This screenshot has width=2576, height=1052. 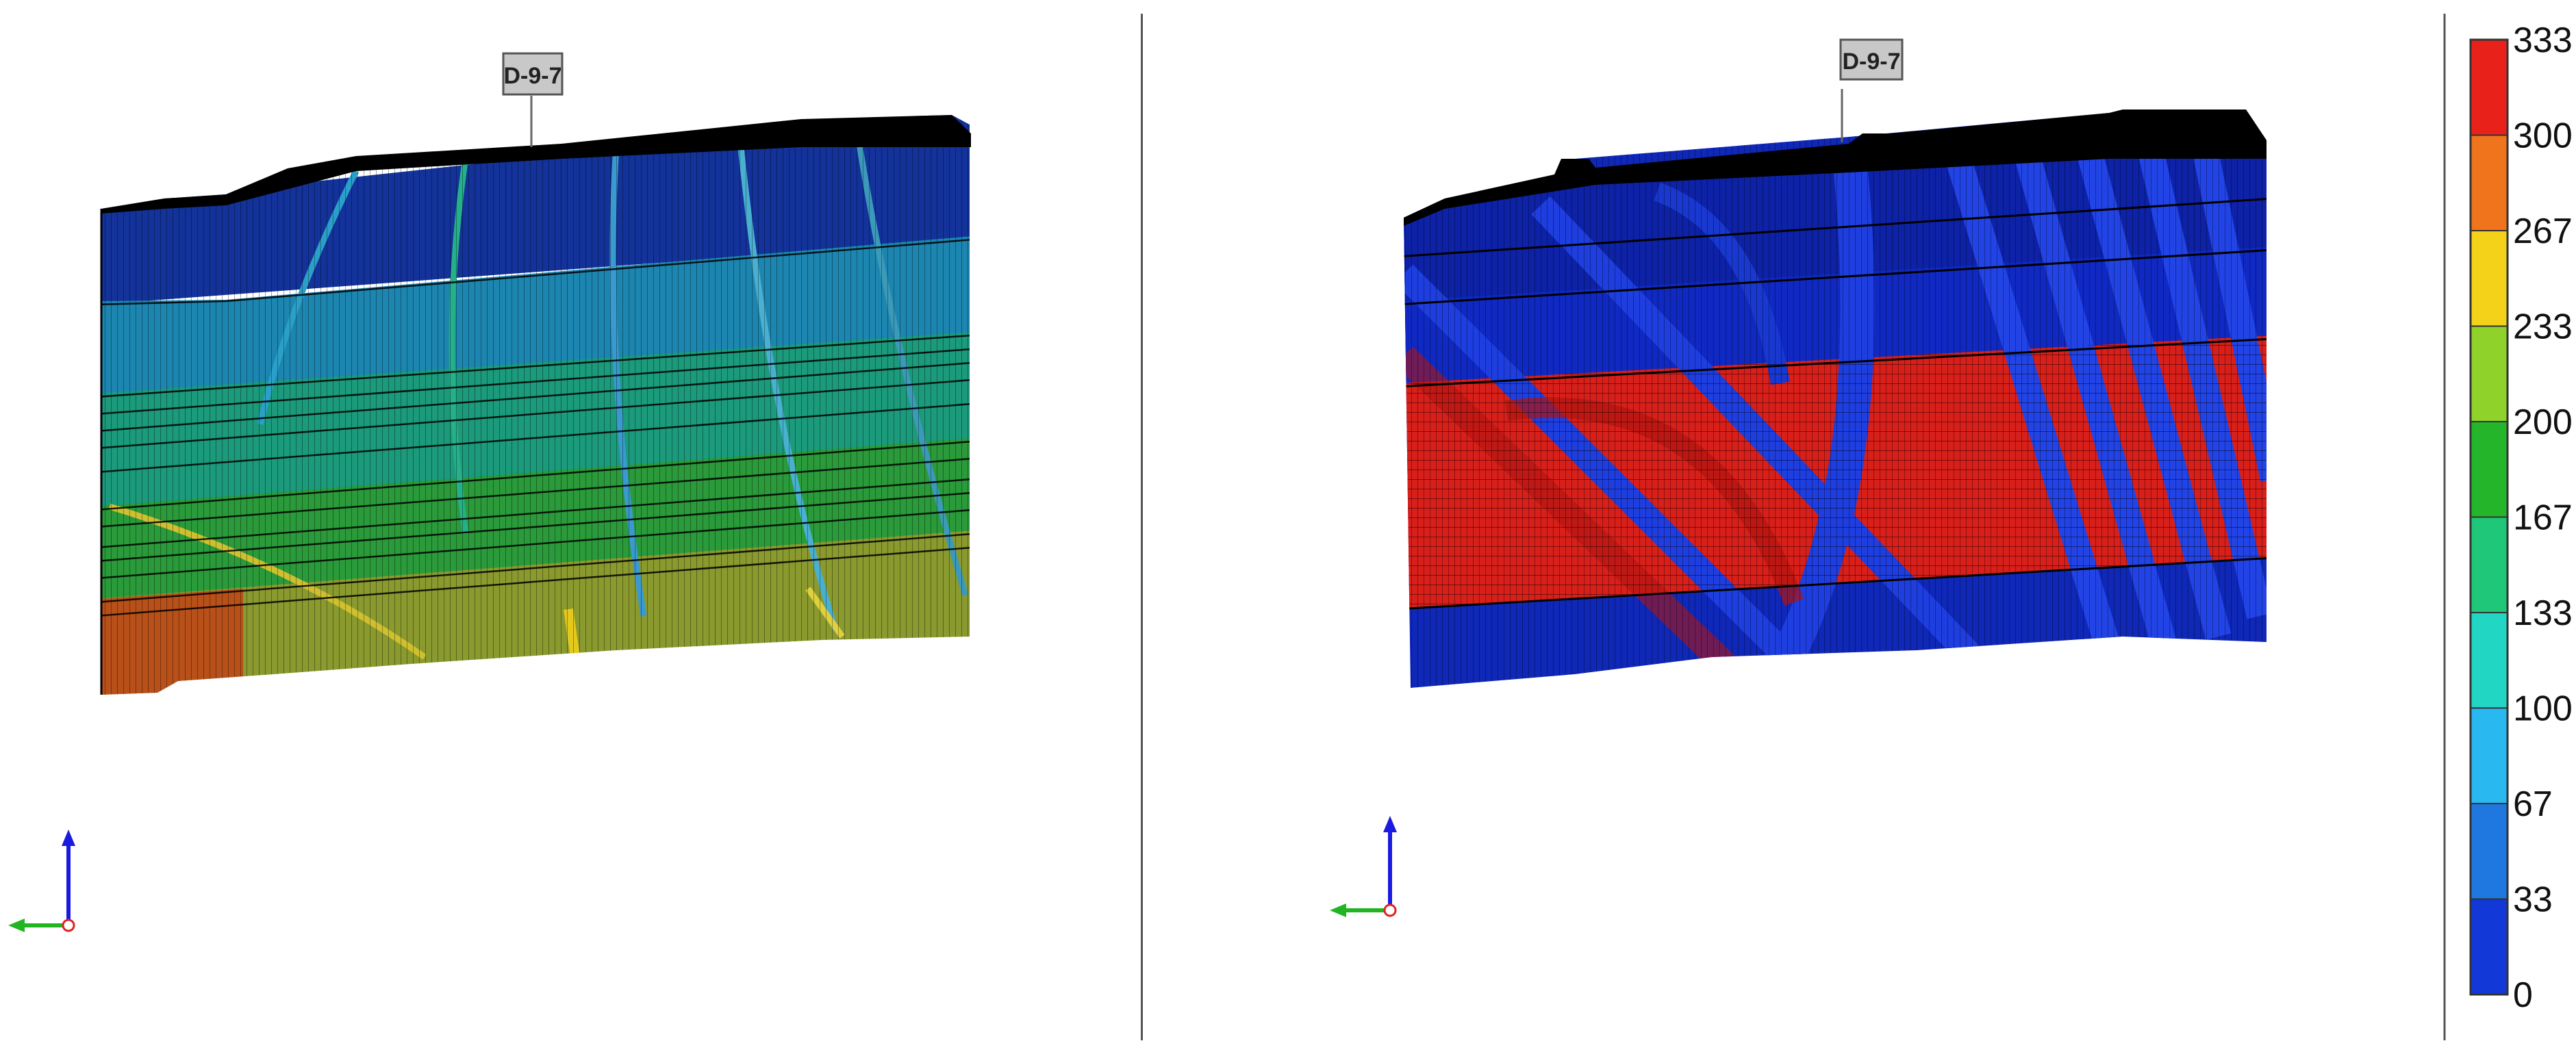 What do you see at coordinates (2543, 327) in the screenshot?
I see `legend-tick-label: 233` at bounding box center [2543, 327].